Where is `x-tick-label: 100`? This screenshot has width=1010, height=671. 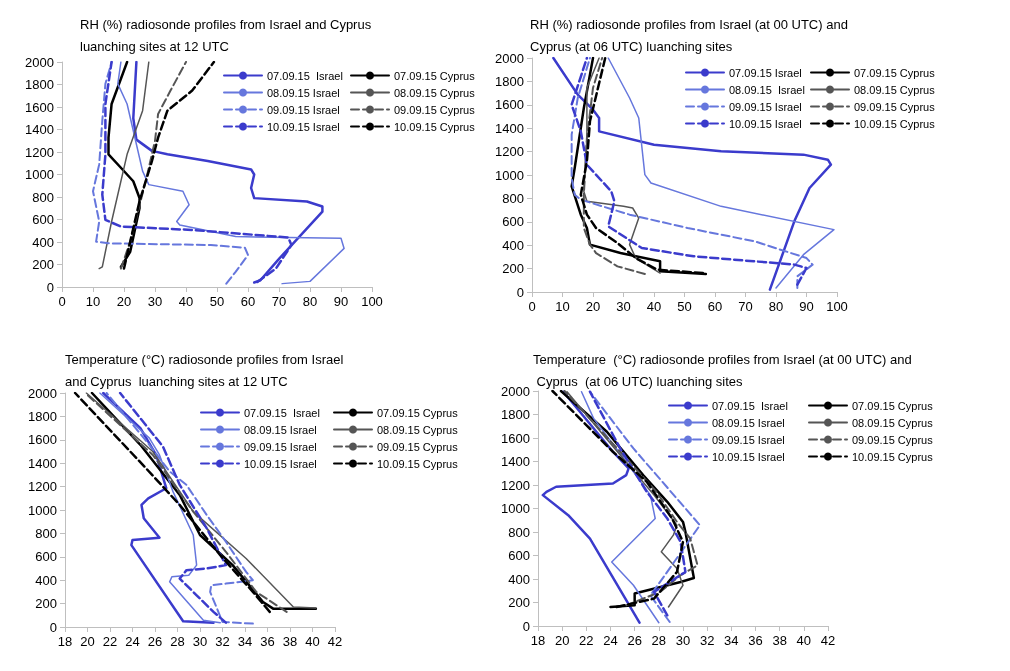 x-tick-label: 100 is located at coordinates (837, 306).